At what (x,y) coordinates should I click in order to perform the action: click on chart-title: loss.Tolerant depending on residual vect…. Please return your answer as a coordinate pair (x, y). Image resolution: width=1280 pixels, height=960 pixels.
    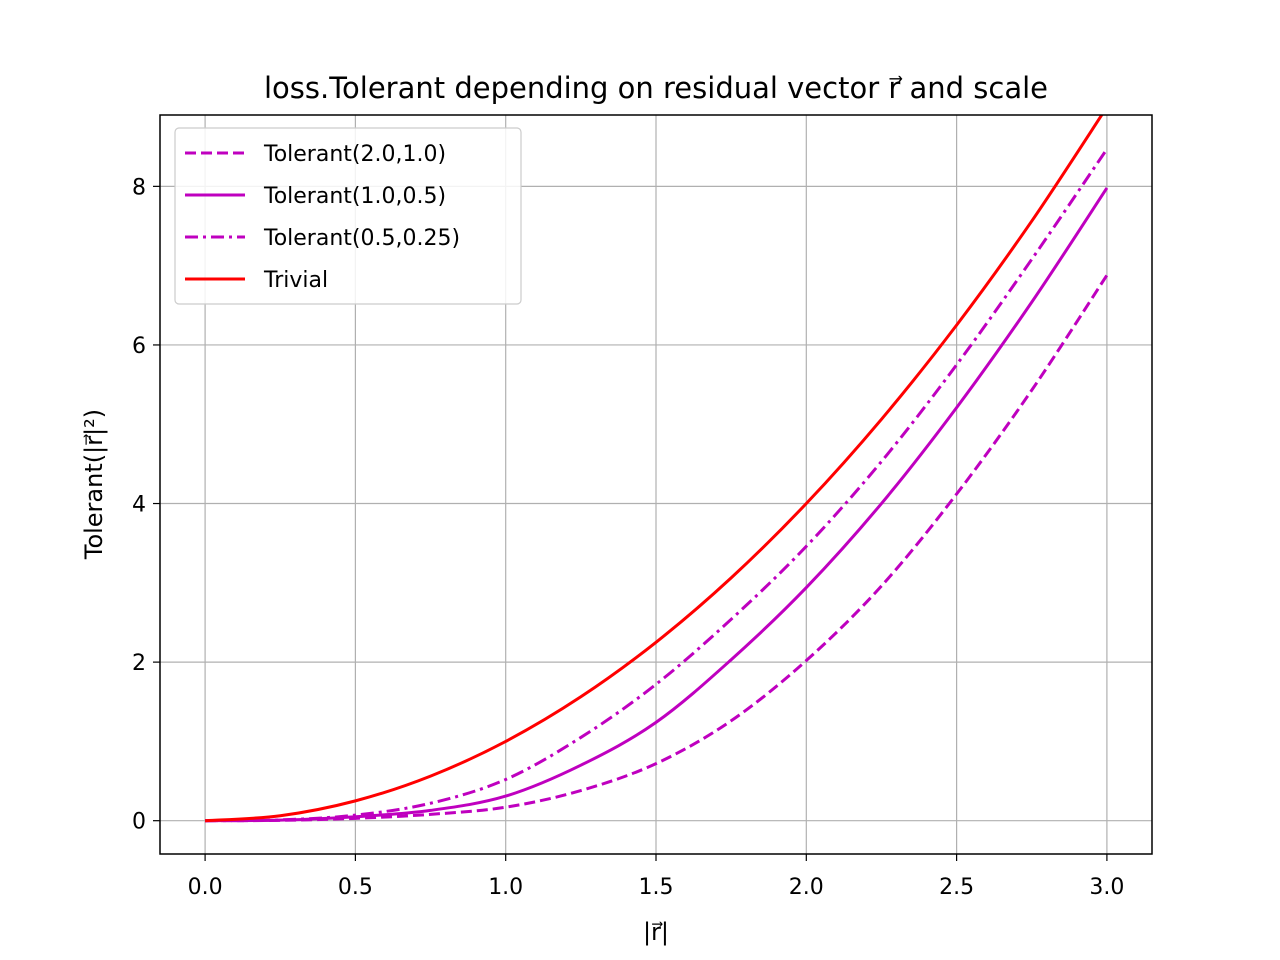
    Looking at the image, I should click on (656, 88).